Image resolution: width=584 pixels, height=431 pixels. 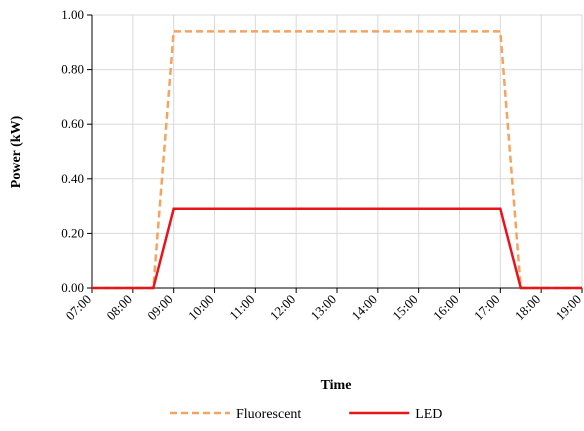 What do you see at coordinates (306, 414) in the screenshot?
I see `legend: Fluorescent LED` at bounding box center [306, 414].